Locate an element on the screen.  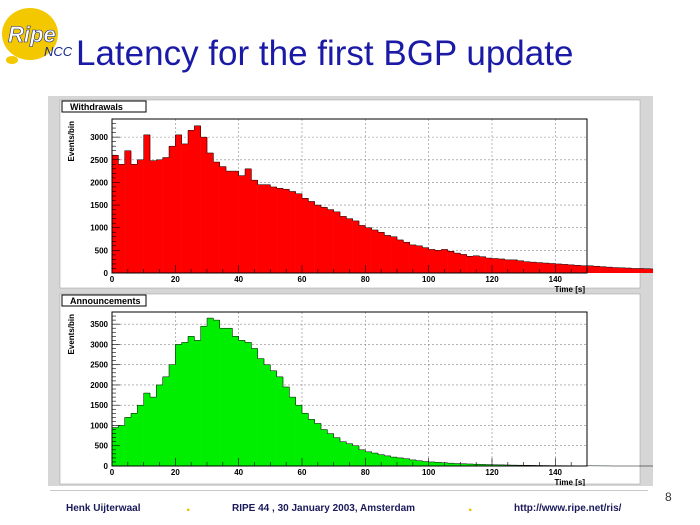
logo-bubble is located at coordinates (30, 34).